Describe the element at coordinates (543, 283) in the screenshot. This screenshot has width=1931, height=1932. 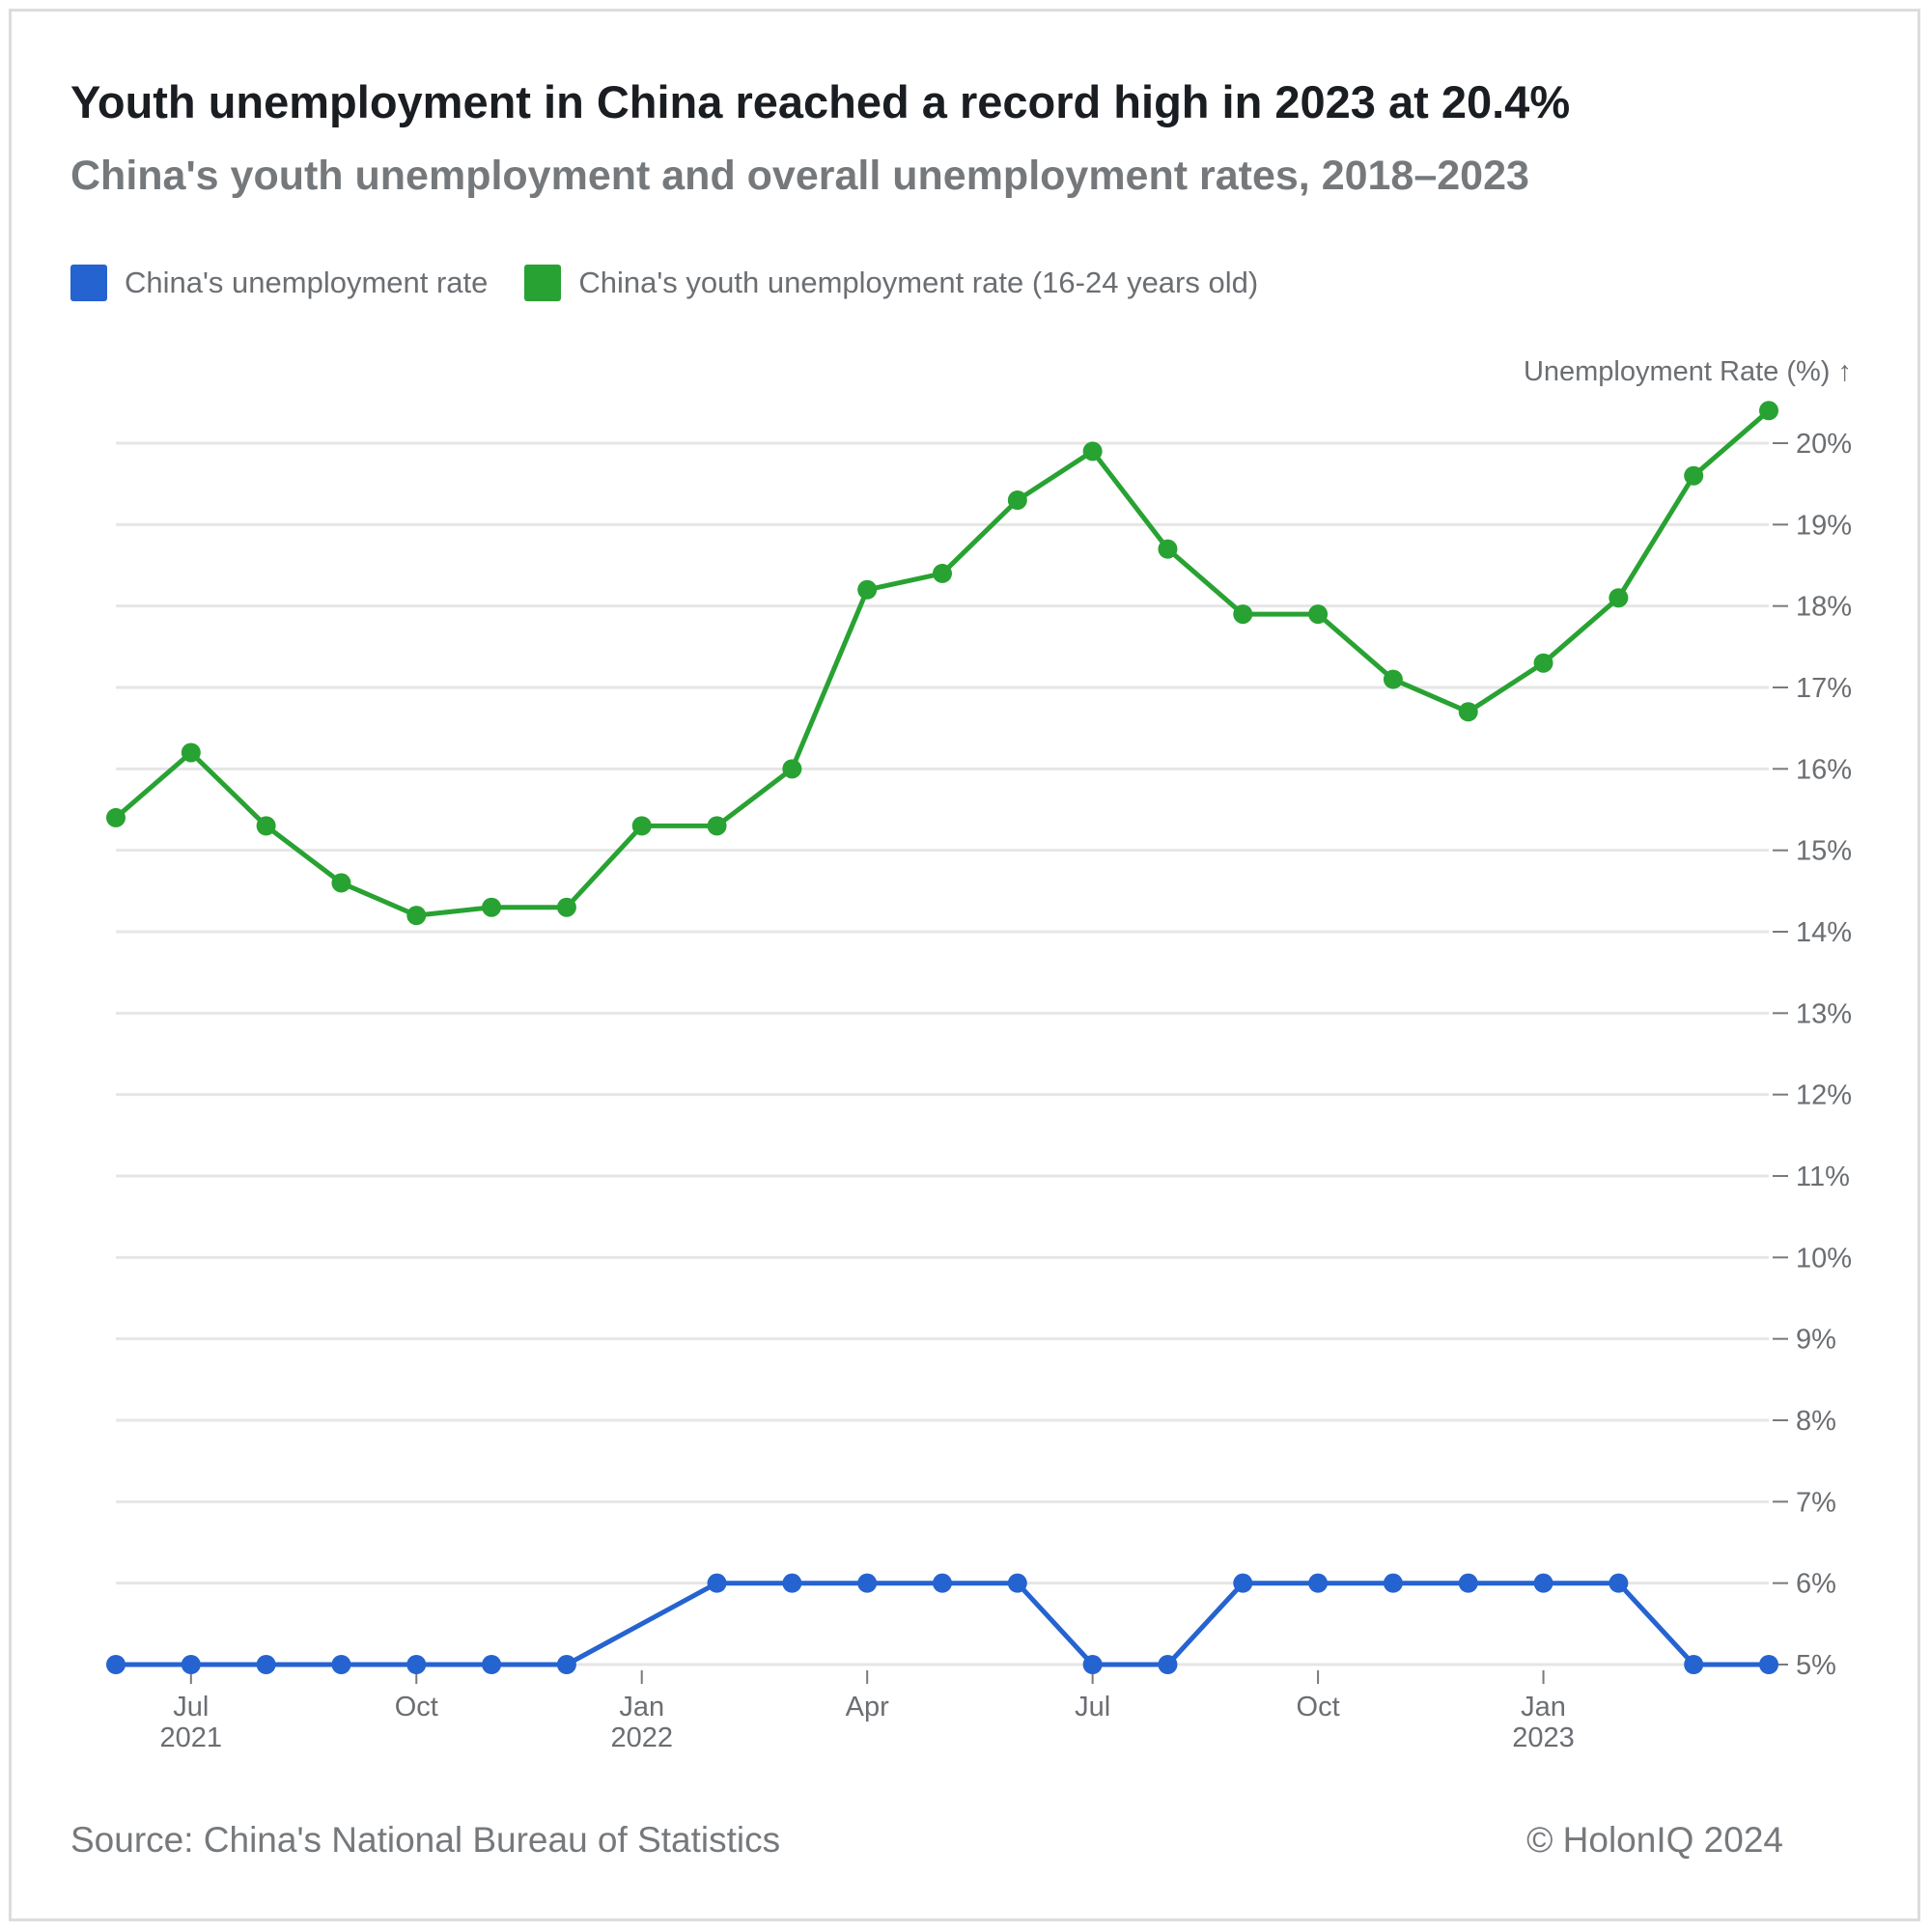
I see `legend-swatch-youth` at that location.